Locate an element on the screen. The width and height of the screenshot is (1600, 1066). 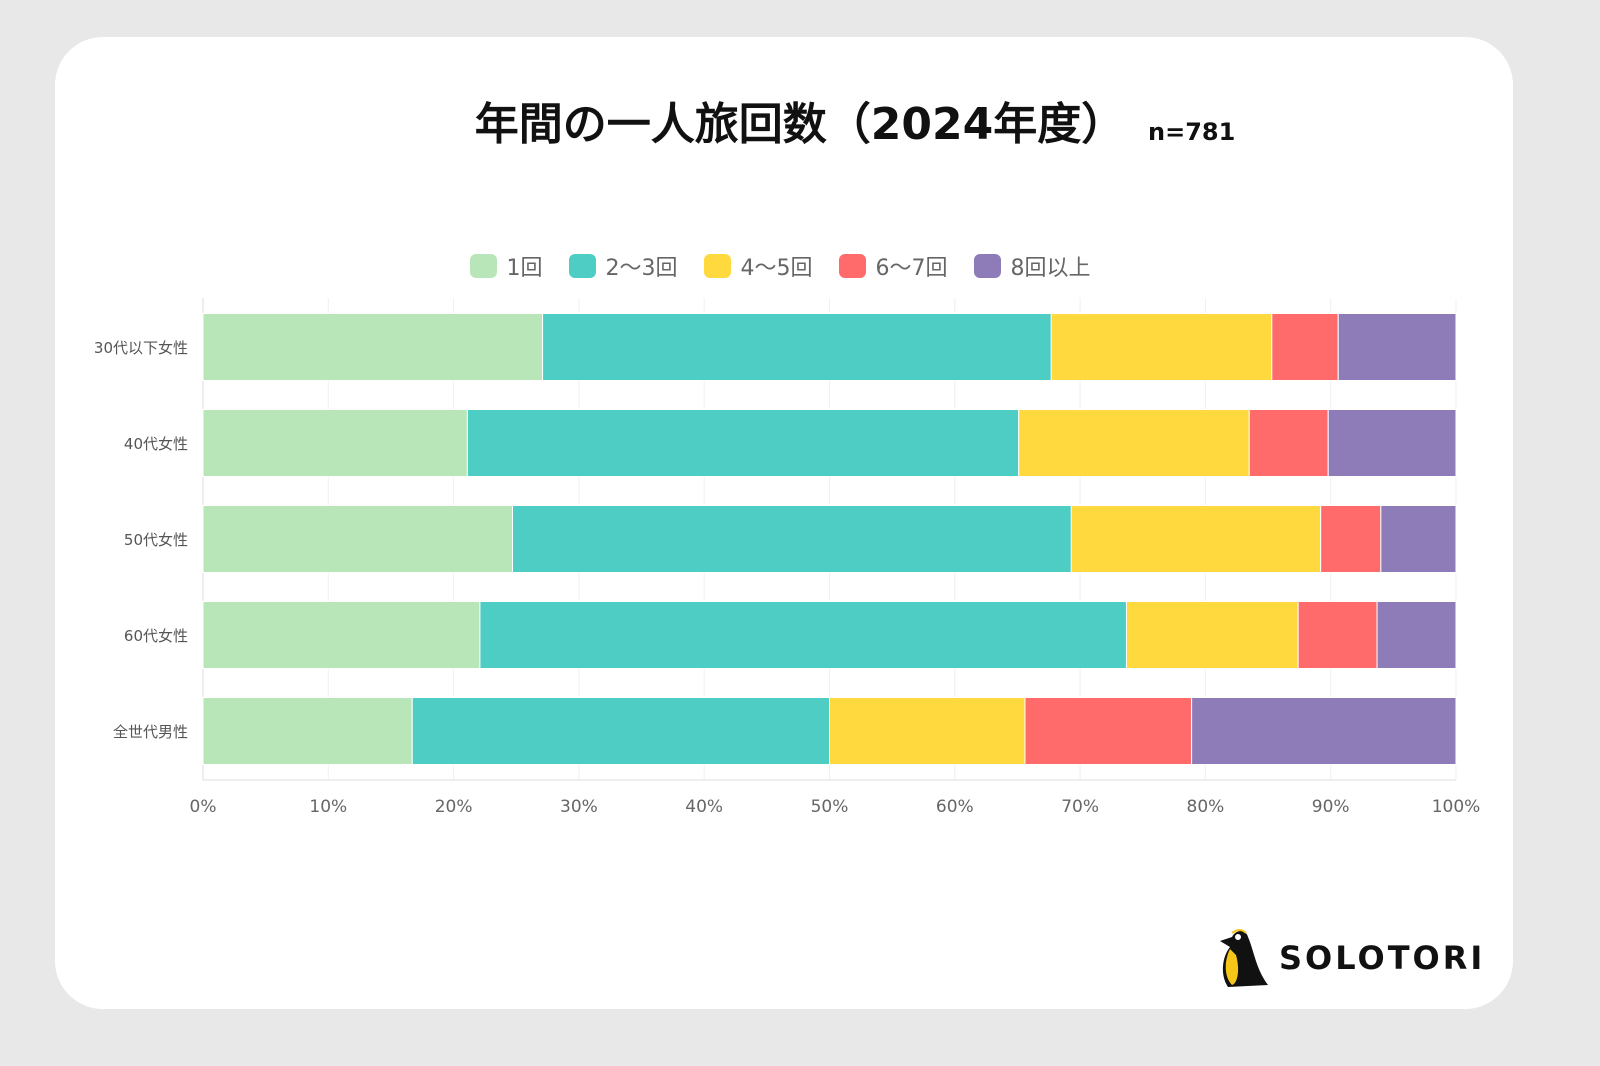
legend-item: 1回 is located at coordinates (506, 266).